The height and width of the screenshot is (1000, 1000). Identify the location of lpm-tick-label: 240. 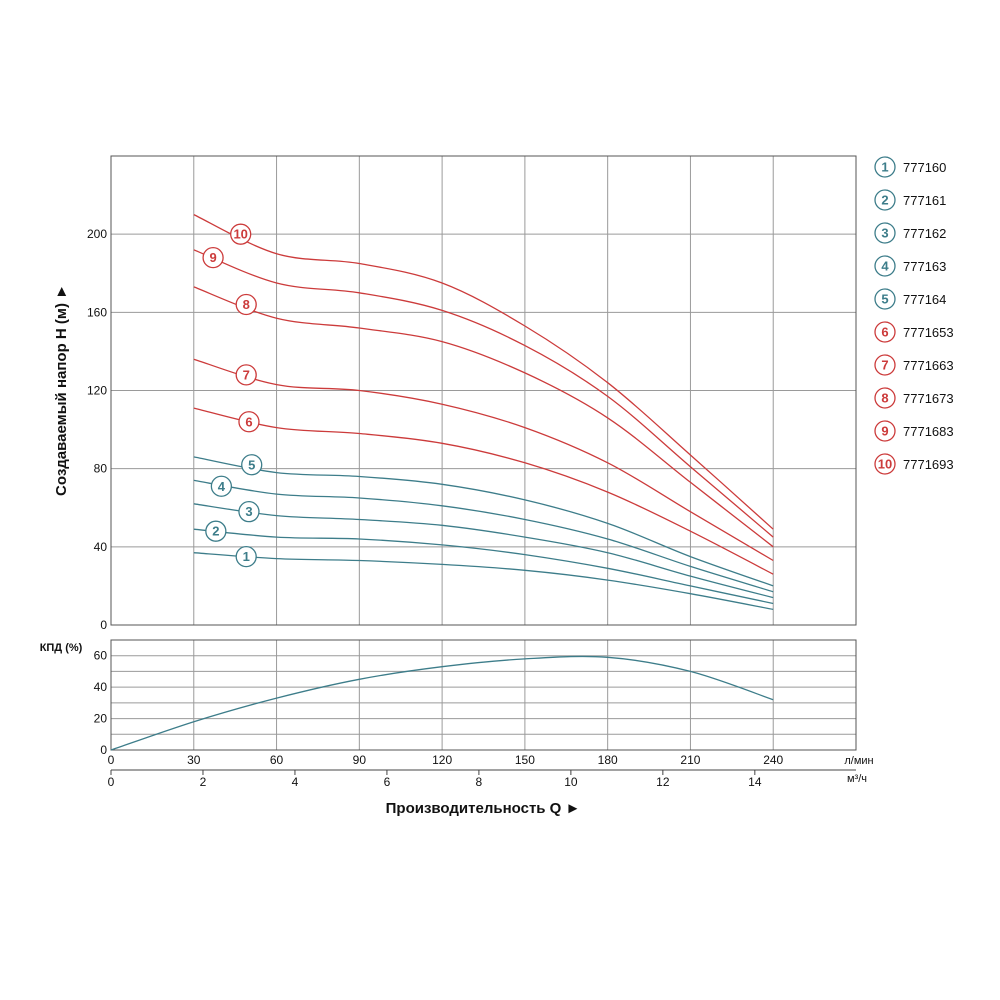
(773, 760).